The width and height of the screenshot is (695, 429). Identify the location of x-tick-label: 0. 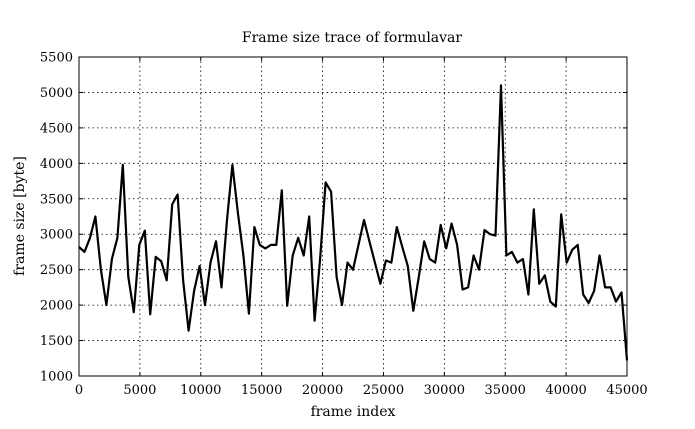
(79, 390).